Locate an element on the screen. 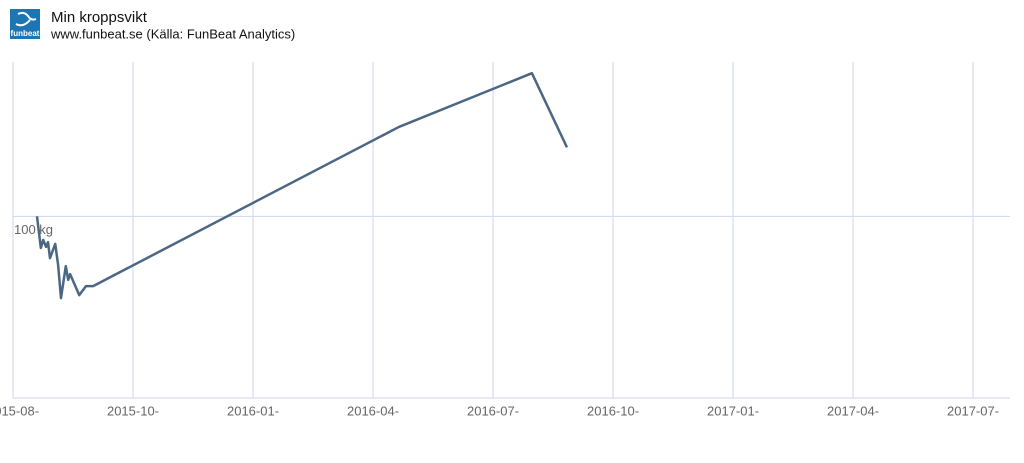  x-tick-label: 2017-04- is located at coordinates (853, 410).